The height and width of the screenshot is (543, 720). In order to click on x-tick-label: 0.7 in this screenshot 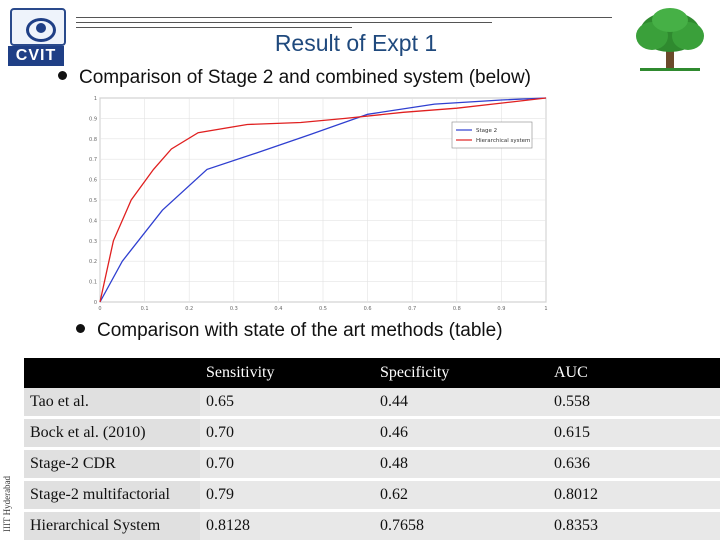, I will do `click(412, 309)`.